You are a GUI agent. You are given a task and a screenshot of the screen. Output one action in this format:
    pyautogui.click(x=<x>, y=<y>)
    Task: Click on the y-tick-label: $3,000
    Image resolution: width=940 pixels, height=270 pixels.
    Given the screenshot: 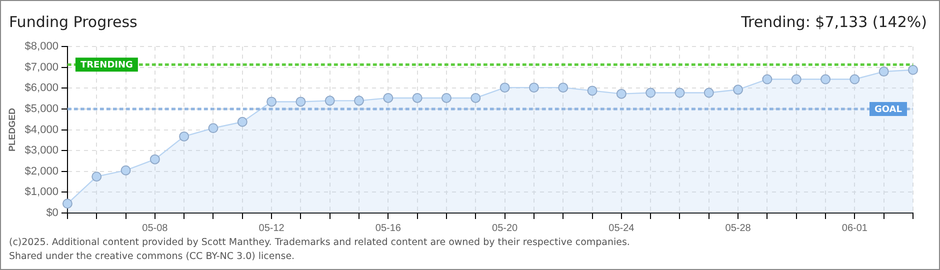 What is the action you would take?
    pyautogui.click(x=41, y=150)
    